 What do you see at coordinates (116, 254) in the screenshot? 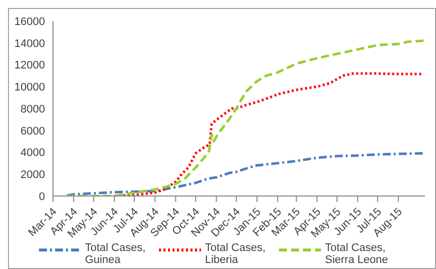
I see `legend-label: Total Cases, Guinea` at bounding box center [116, 254].